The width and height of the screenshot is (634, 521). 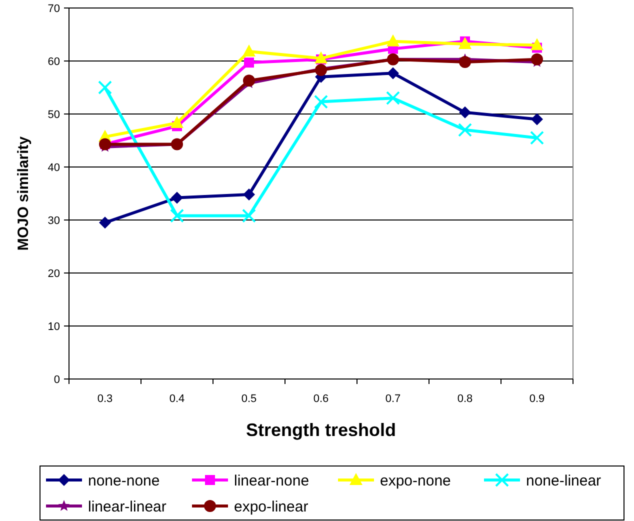 What do you see at coordinates (54, 114) in the screenshot?
I see `y-tick-label: 50` at bounding box center [54, 114].